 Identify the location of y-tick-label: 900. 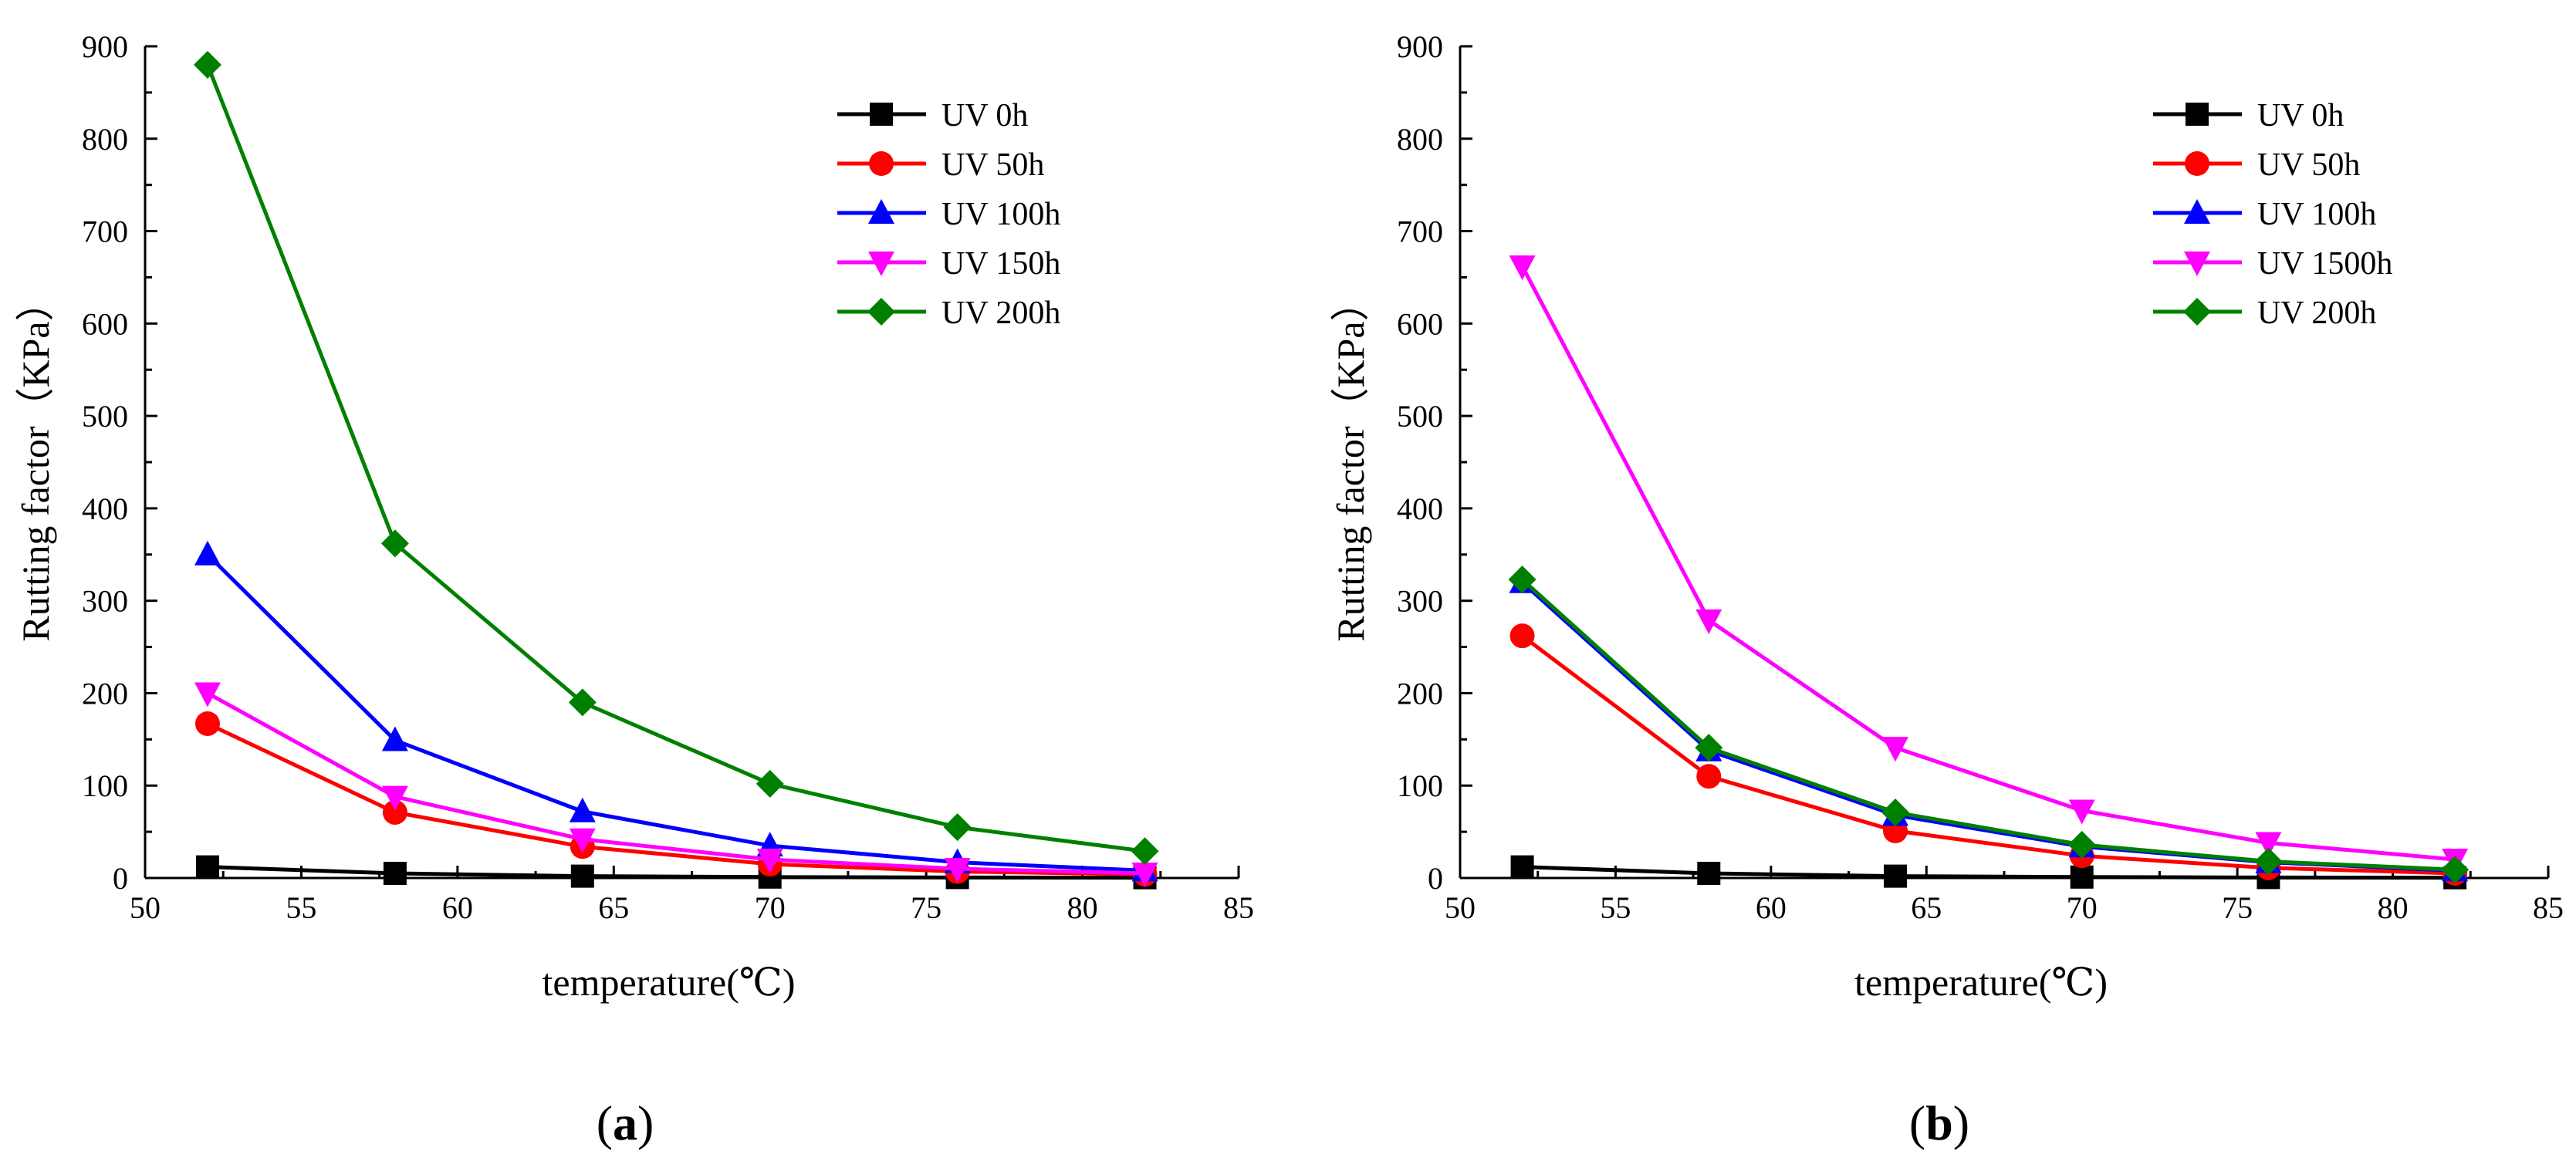
(105, 46).